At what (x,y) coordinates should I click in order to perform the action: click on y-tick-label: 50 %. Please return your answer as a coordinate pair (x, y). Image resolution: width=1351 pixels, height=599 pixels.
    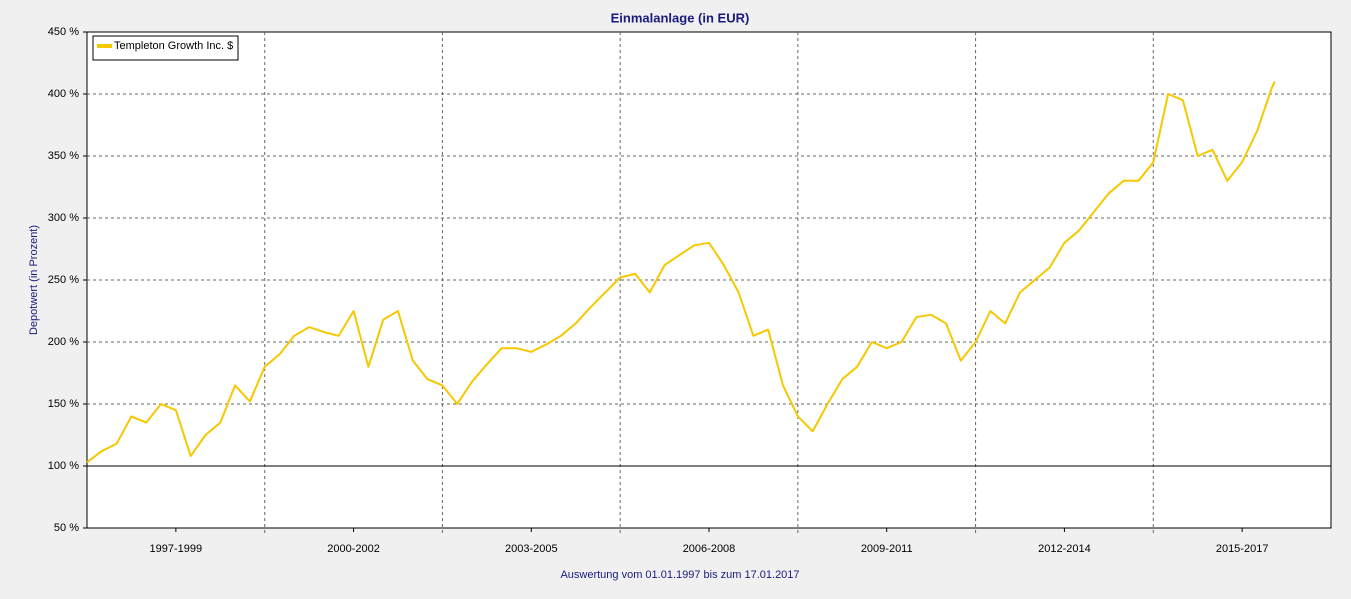
    Looking at the image, I should click on (66, 528).